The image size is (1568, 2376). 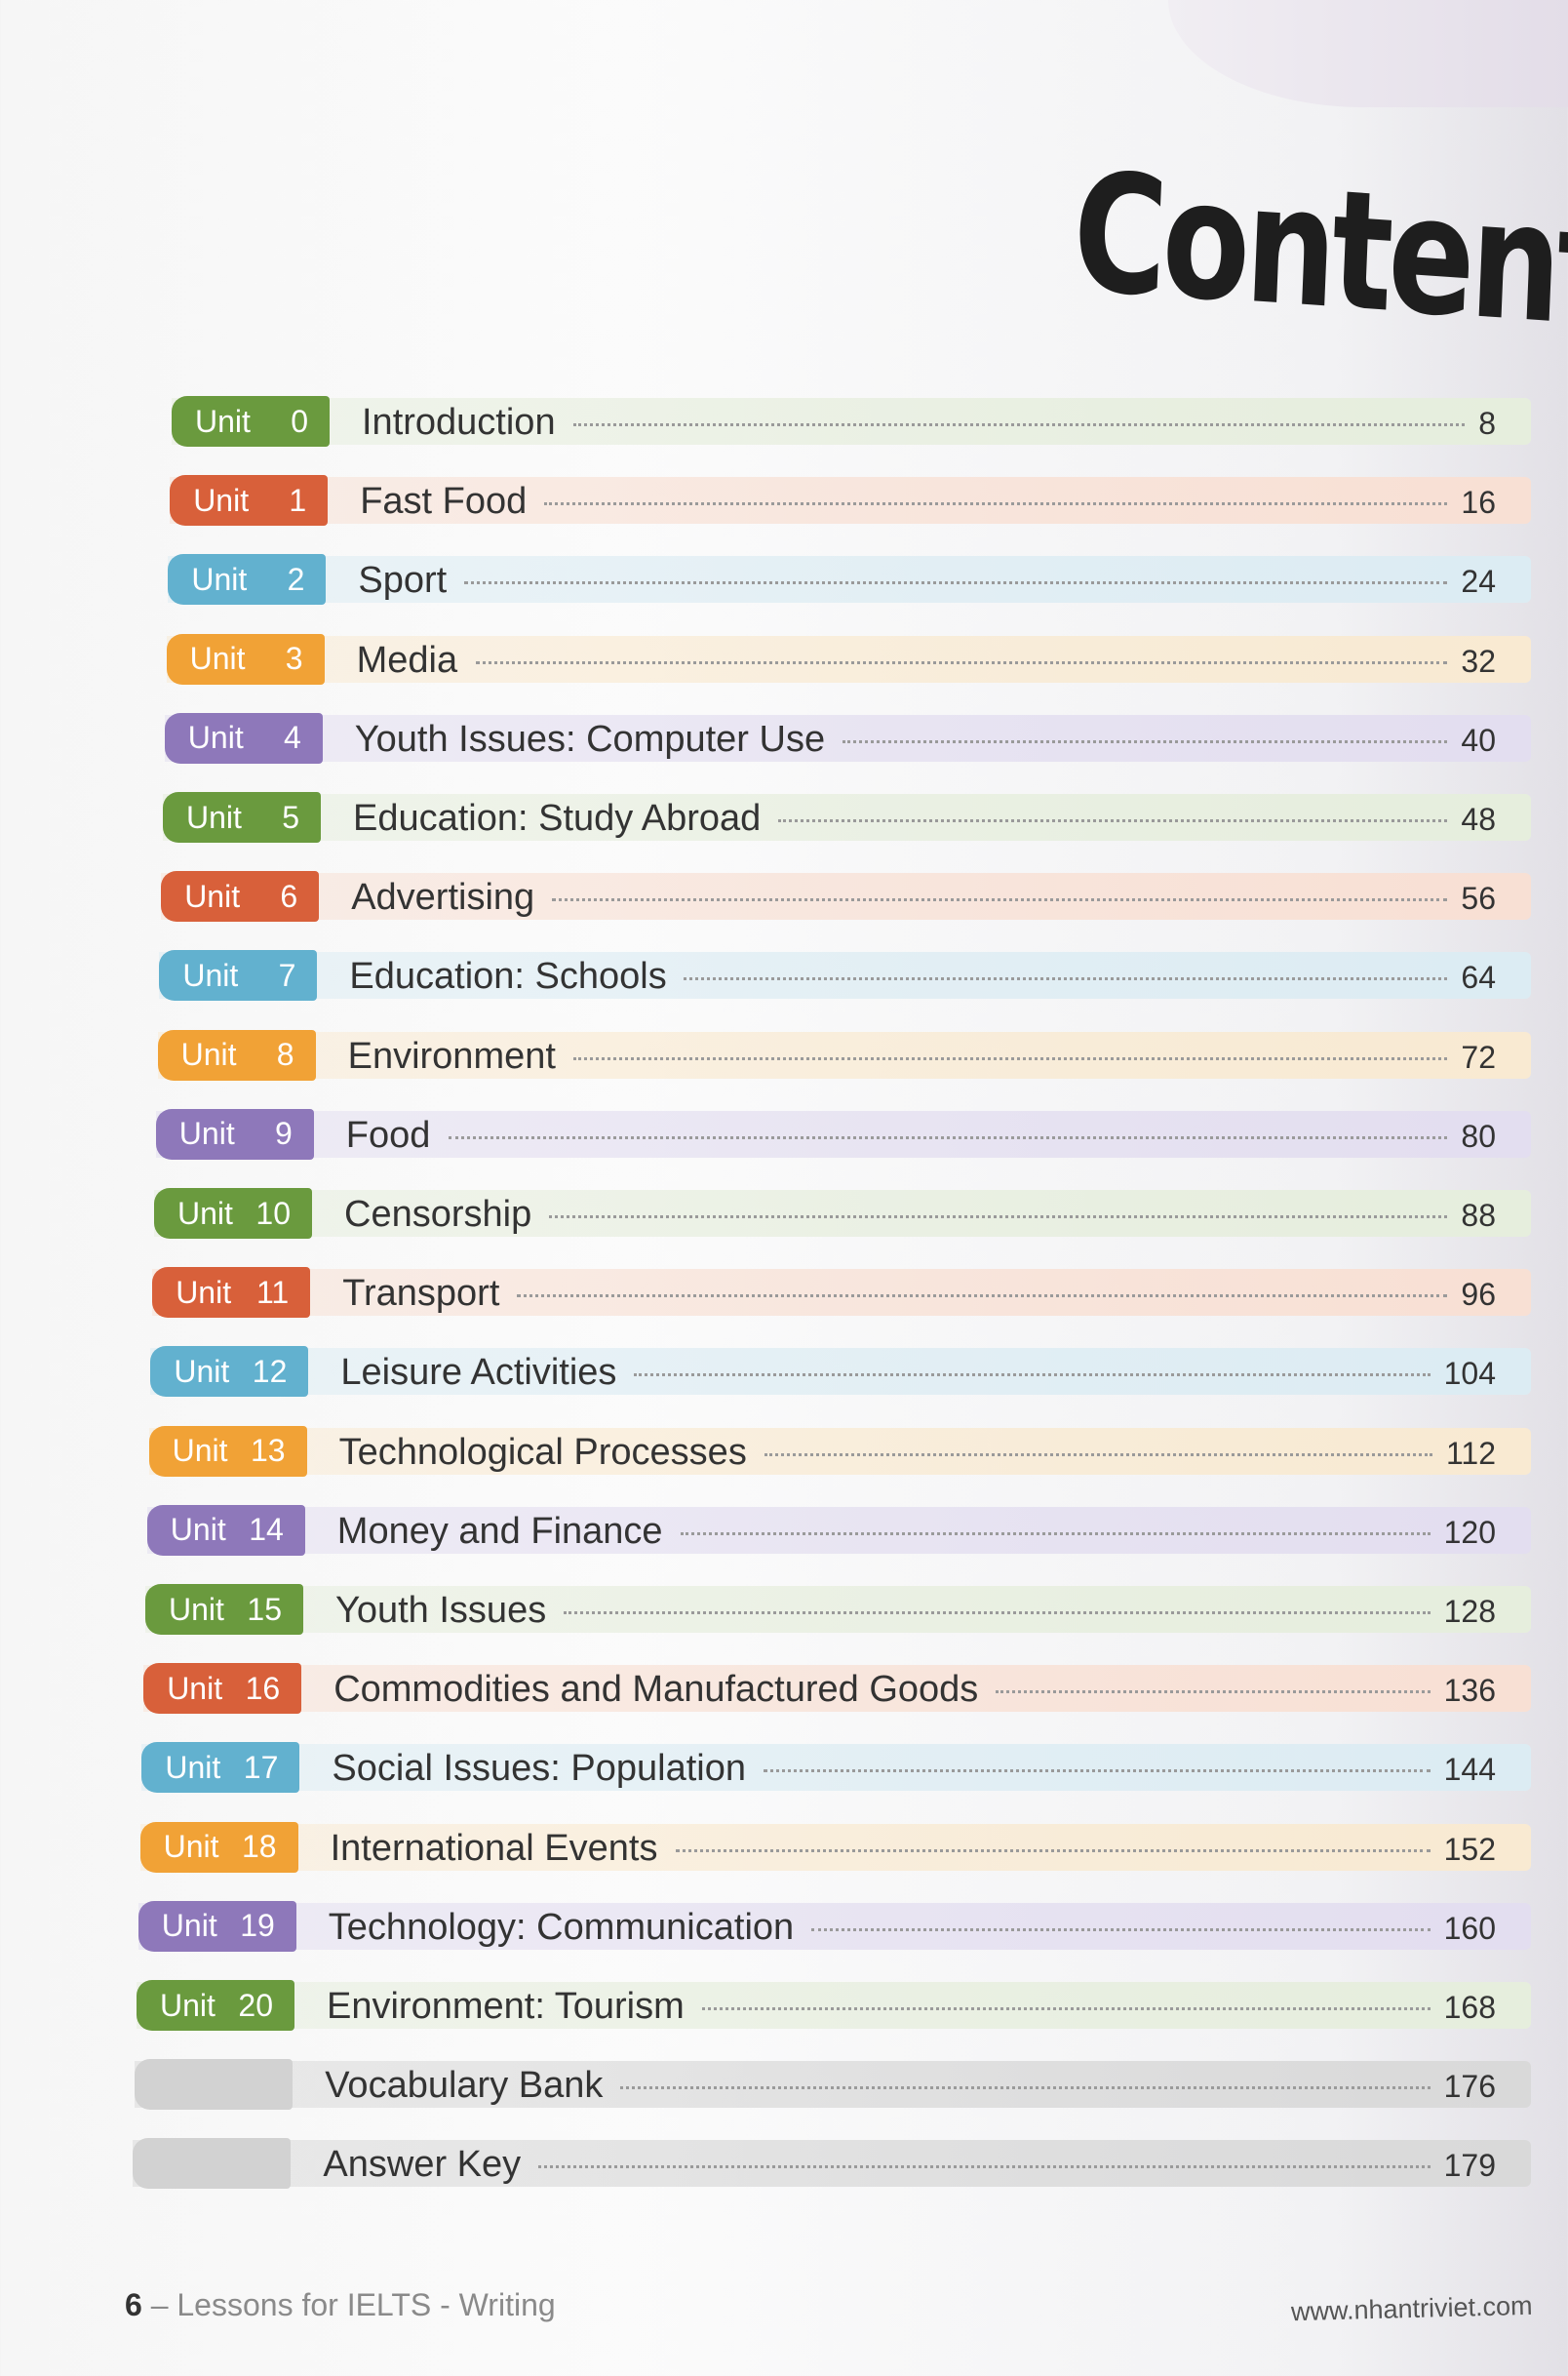 What do you see at coordinates (234, 1134) in the screenshot?
I see `unit-badge: Unit 9` at bounding box center [234, 1134].